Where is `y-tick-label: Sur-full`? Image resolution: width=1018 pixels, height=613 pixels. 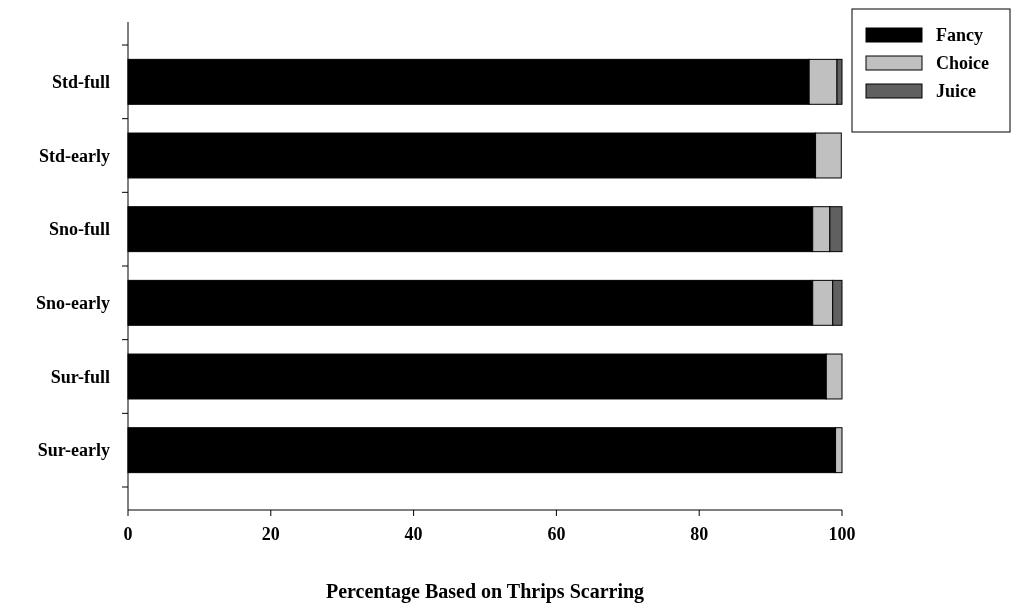
y-tick-label: Sur-full is located at coordinates (80, 376).